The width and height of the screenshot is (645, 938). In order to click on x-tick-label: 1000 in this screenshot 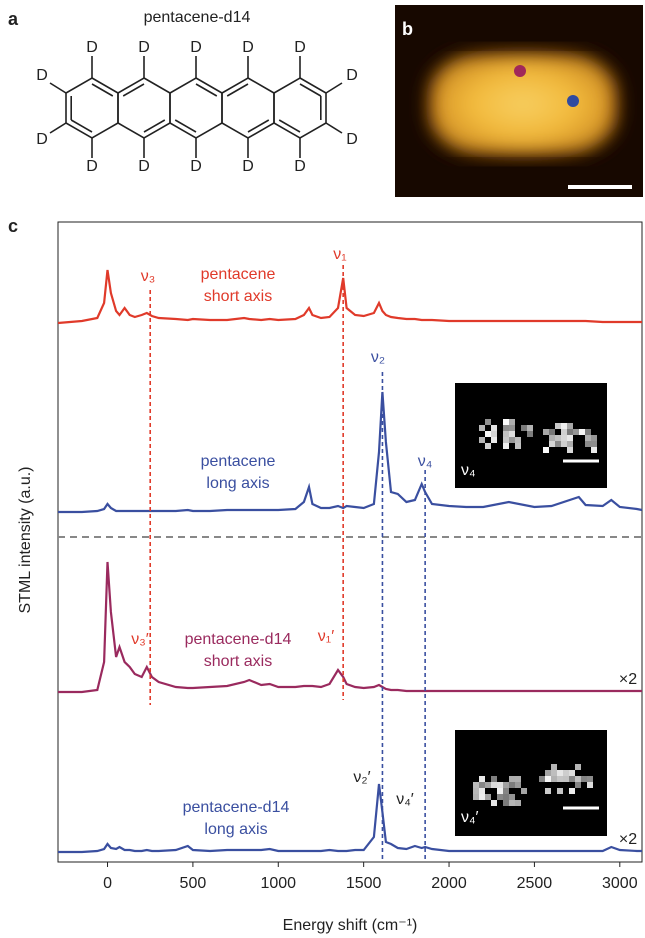, I will do `click(278, 883)`.